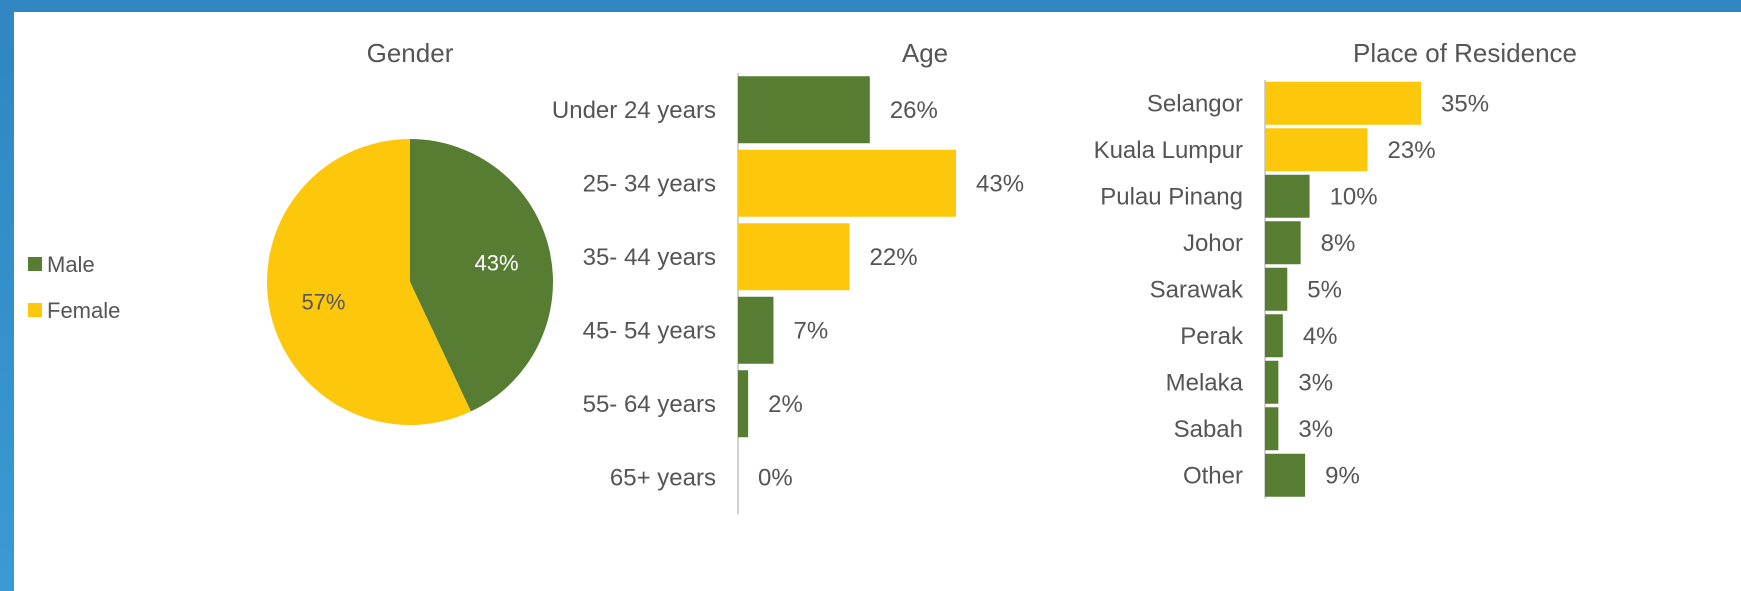  I want to click on residence-value-label-pulau-pinang: 10%, so click(1354, 196).